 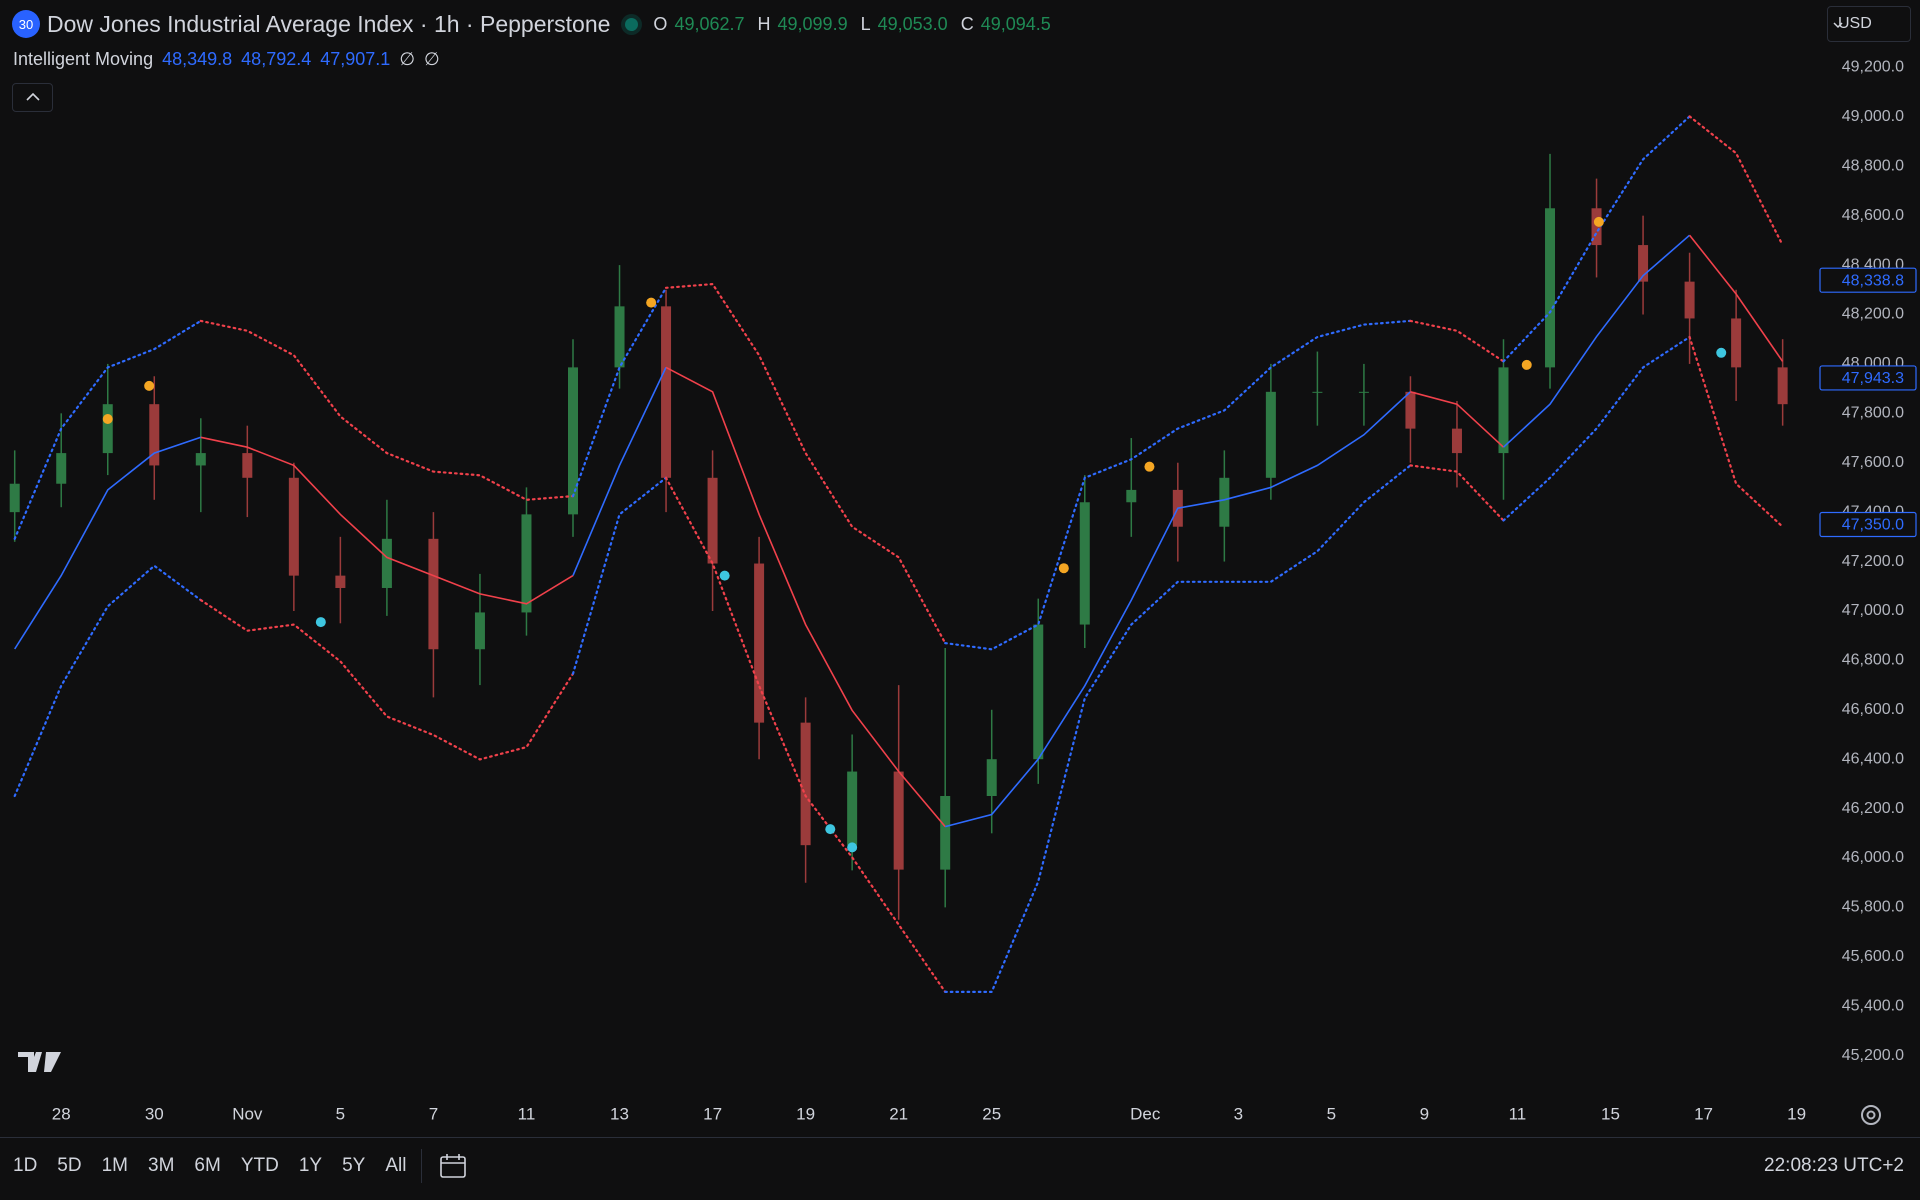 I want to click on x-tick-label: Nov, so click(x=247, y=1113).